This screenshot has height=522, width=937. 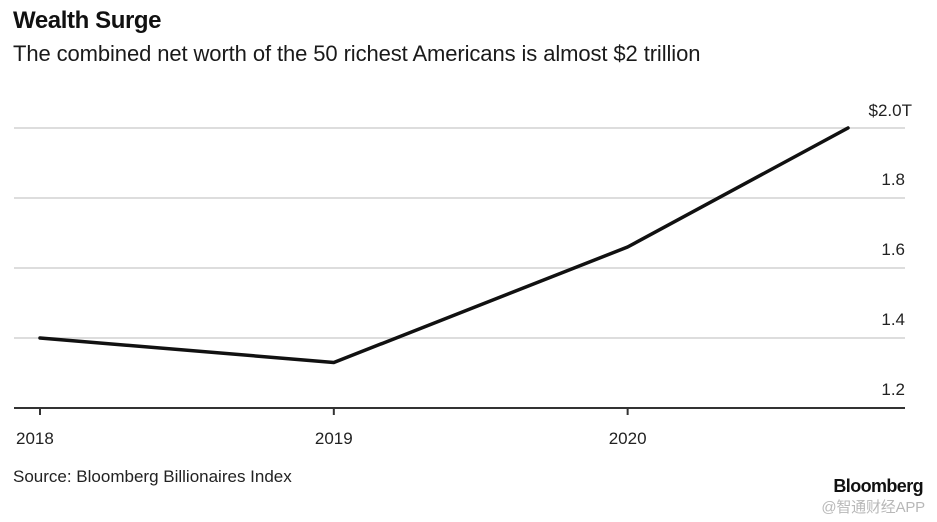 I want to click on y-tick-label: 1.4, so click(x=893, y=319).